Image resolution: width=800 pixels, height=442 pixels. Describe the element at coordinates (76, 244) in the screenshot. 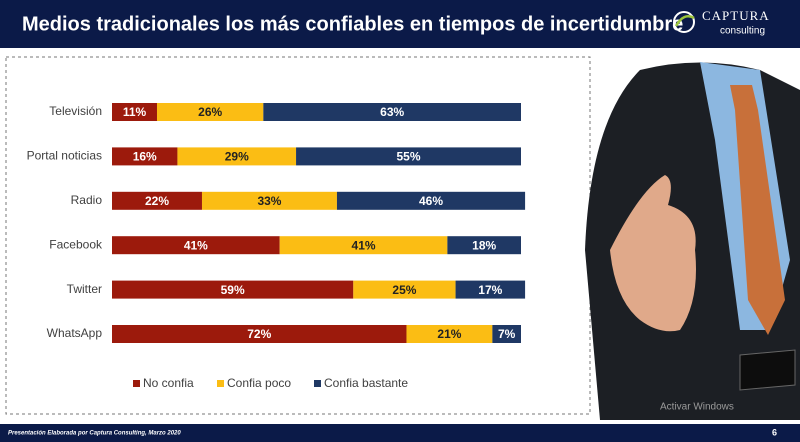

I see `category-label: Facebook` at that location.